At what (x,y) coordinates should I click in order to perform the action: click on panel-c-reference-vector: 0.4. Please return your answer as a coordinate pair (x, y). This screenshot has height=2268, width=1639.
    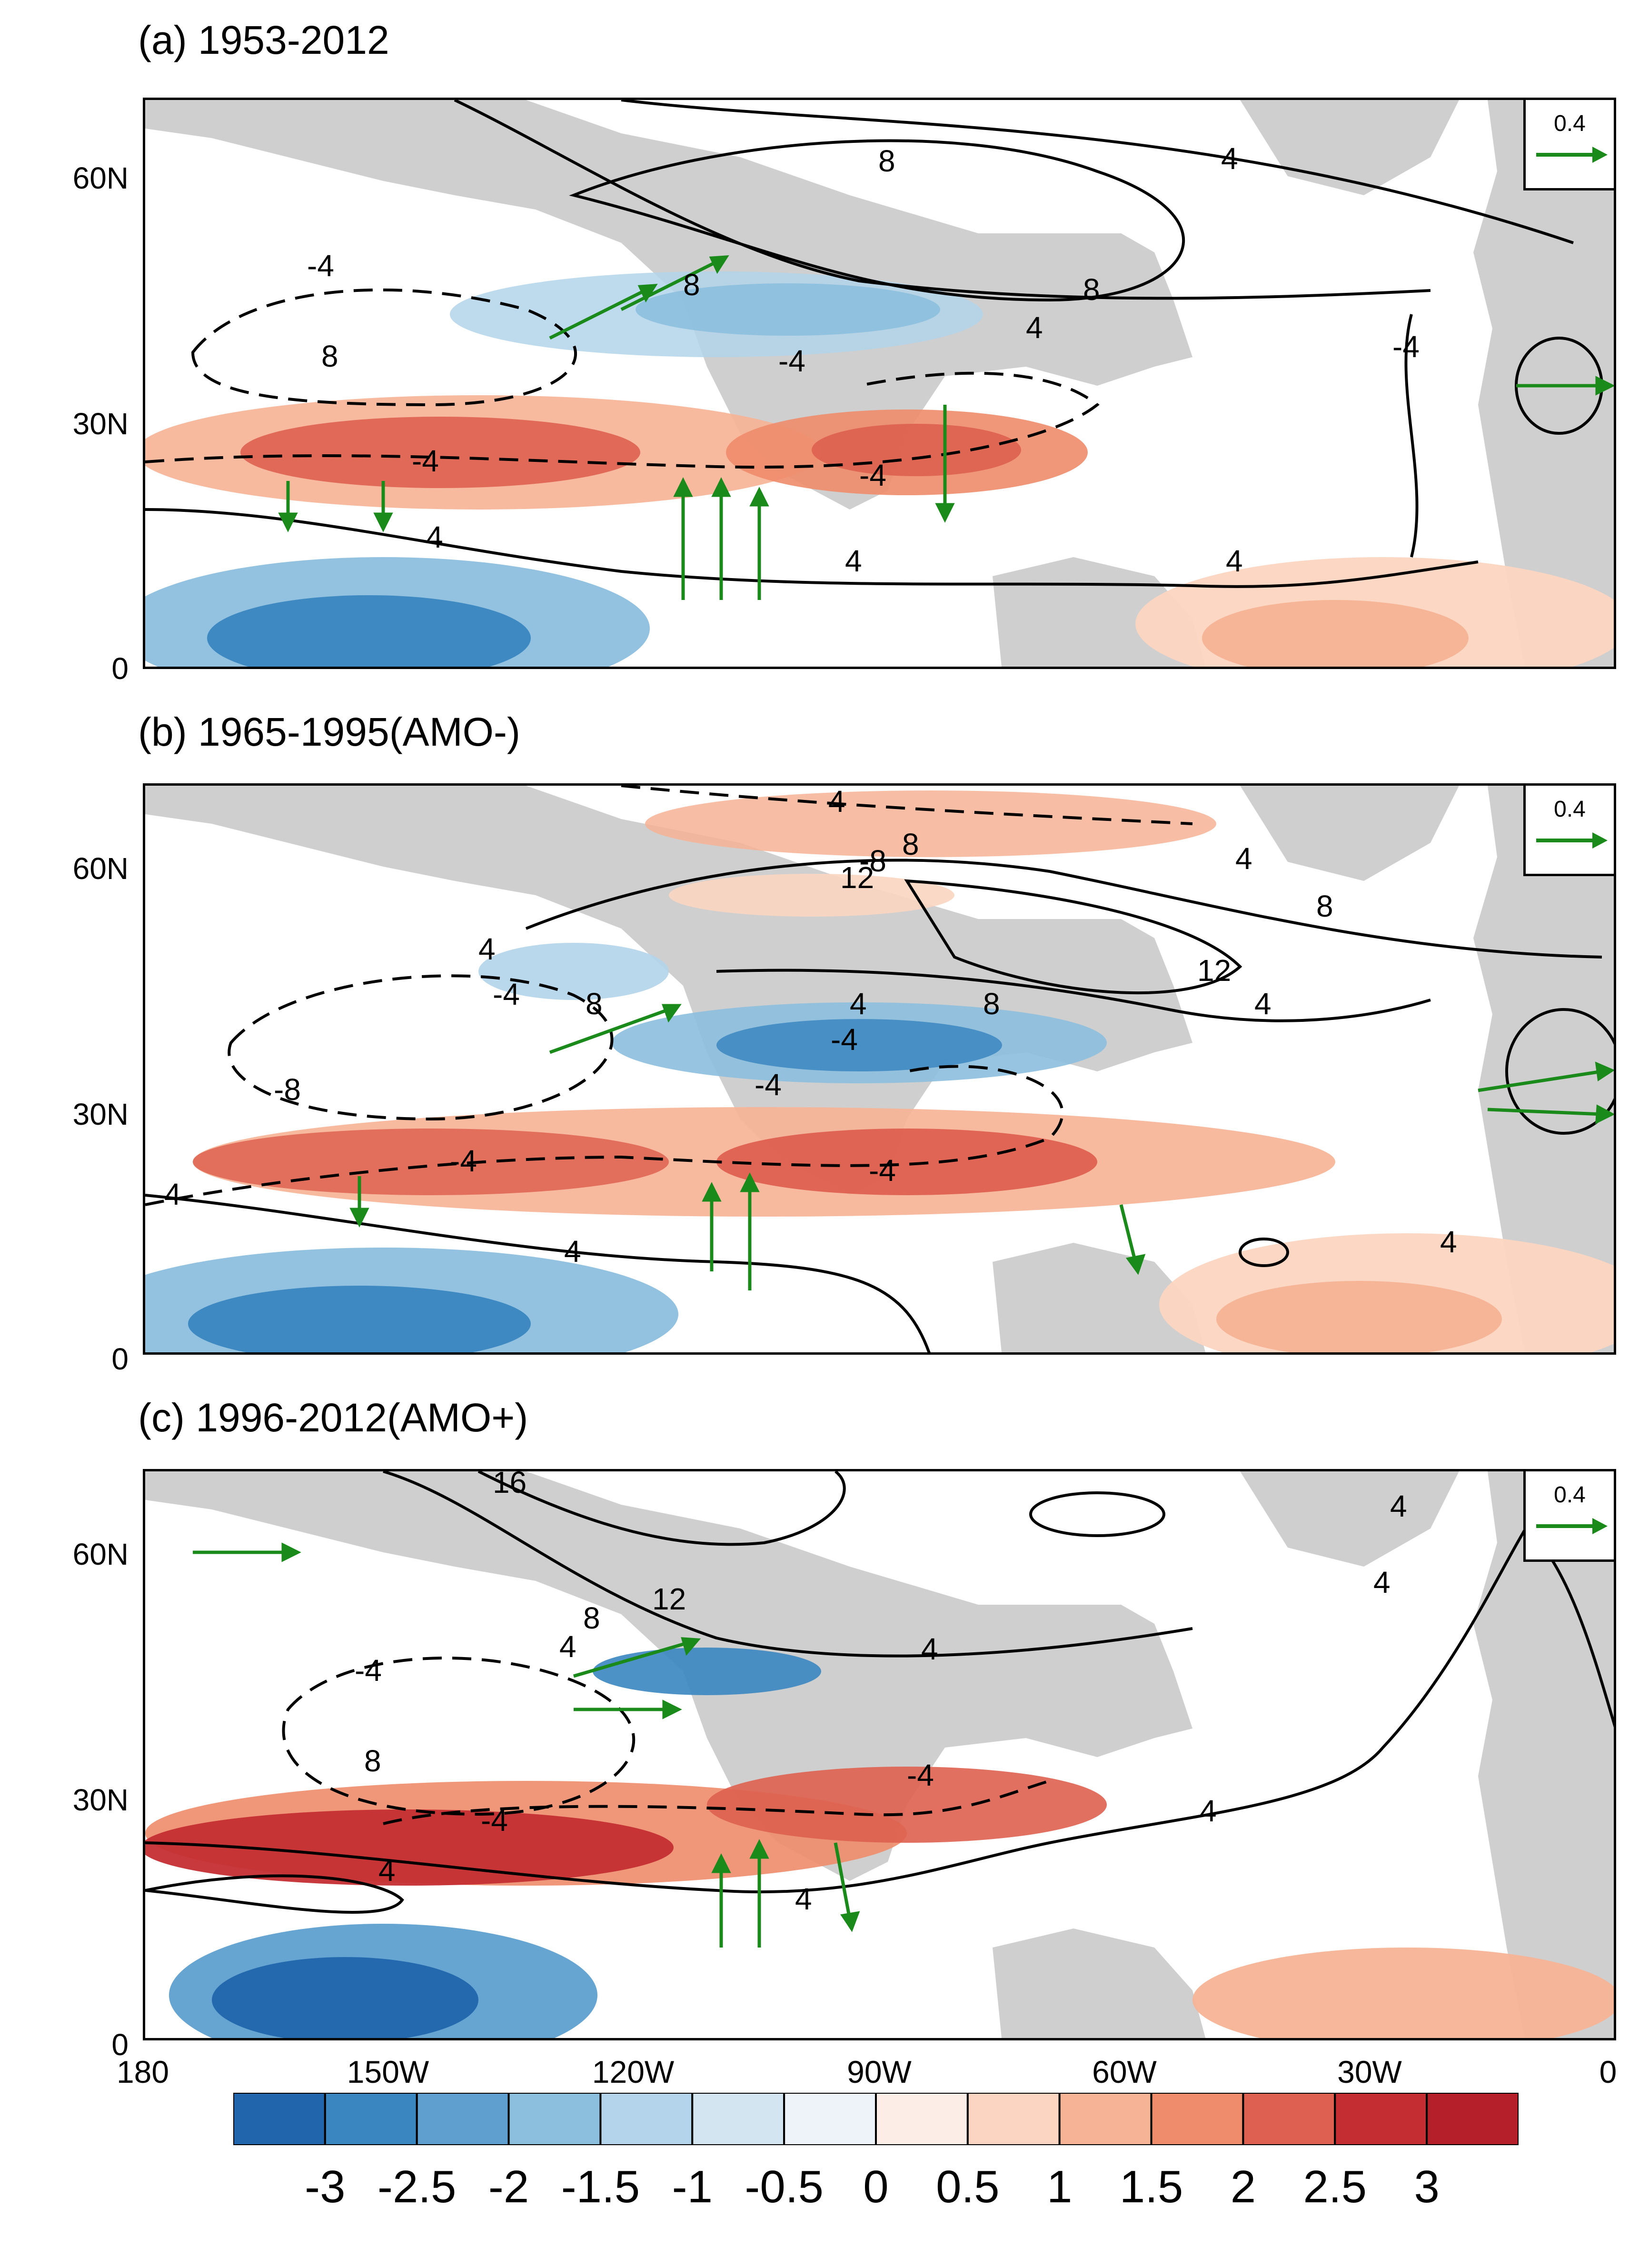
    Looking at the image, I should click on (1569, 1516).